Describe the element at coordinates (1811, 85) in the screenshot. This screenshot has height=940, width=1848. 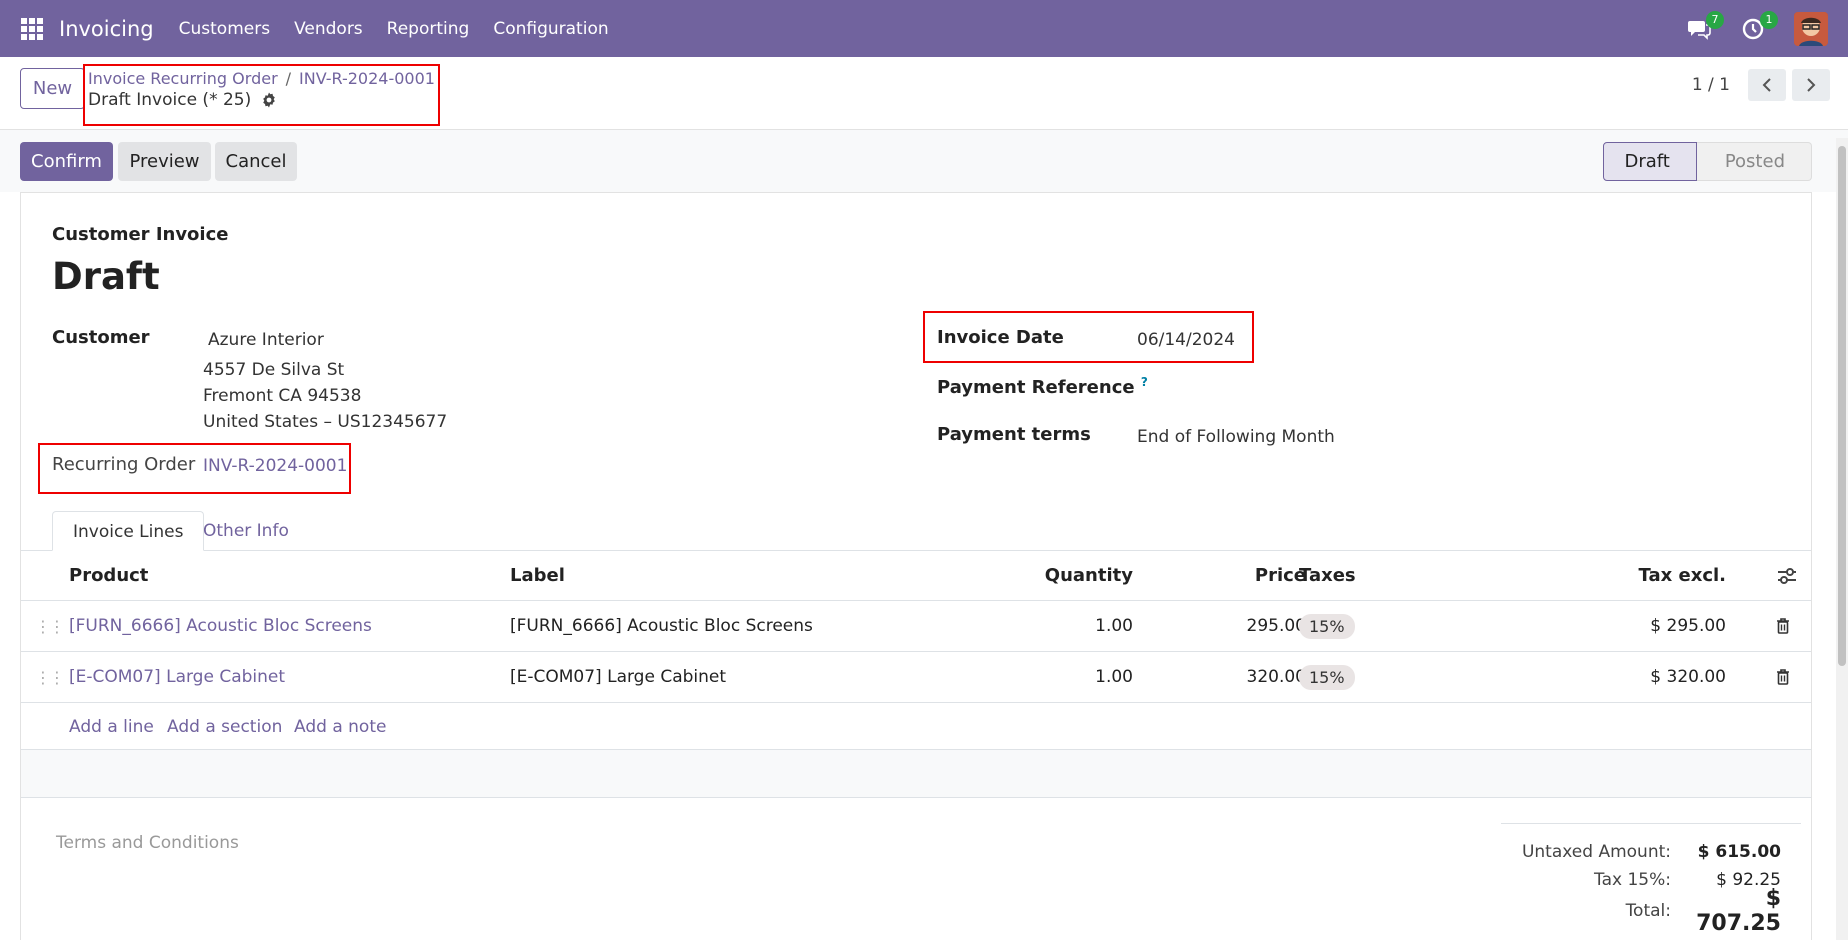
I see `pager-next-button` at that location.